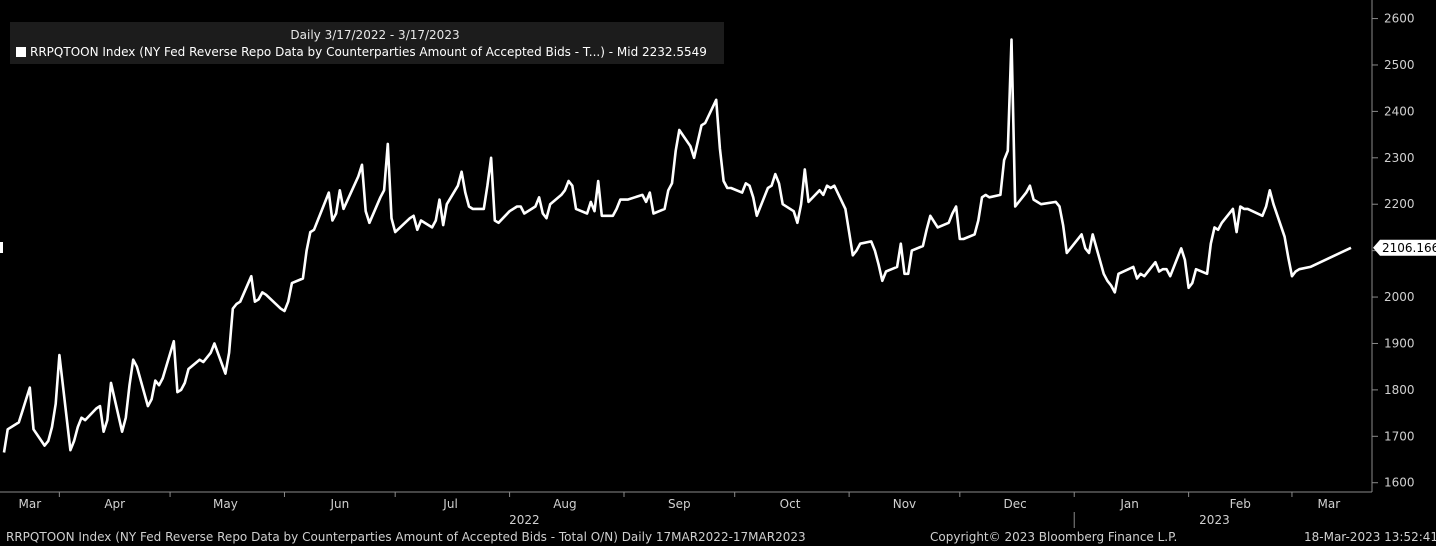  Describe the element at coordinates (1399, 483) in the screenshot. I see `y-tick-label: 1600` at that location.